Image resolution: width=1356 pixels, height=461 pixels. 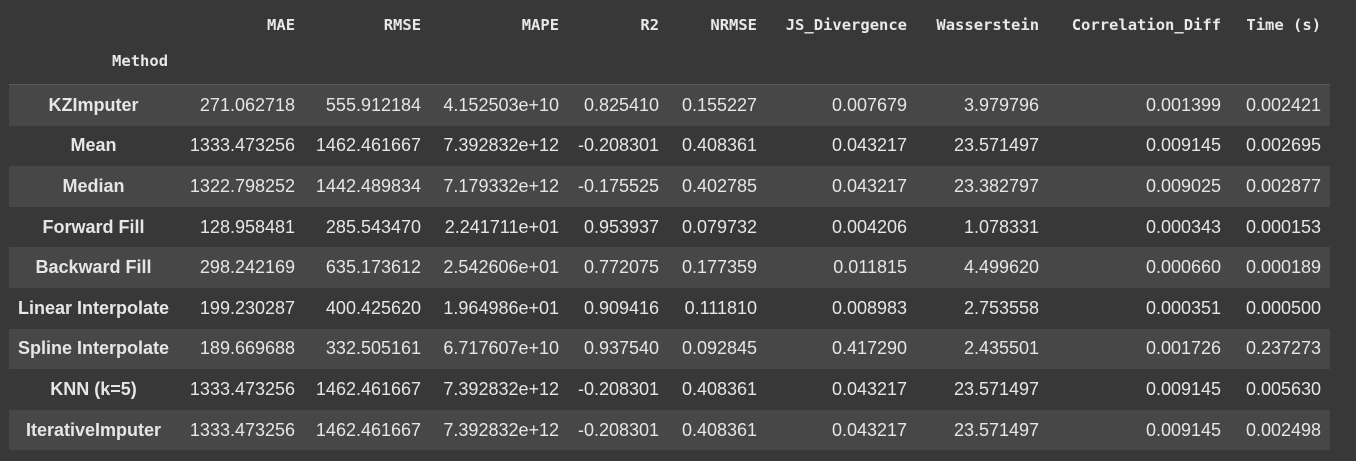 I want to click on table-cell: 4.152503e+10, so click(x=501, y=104).